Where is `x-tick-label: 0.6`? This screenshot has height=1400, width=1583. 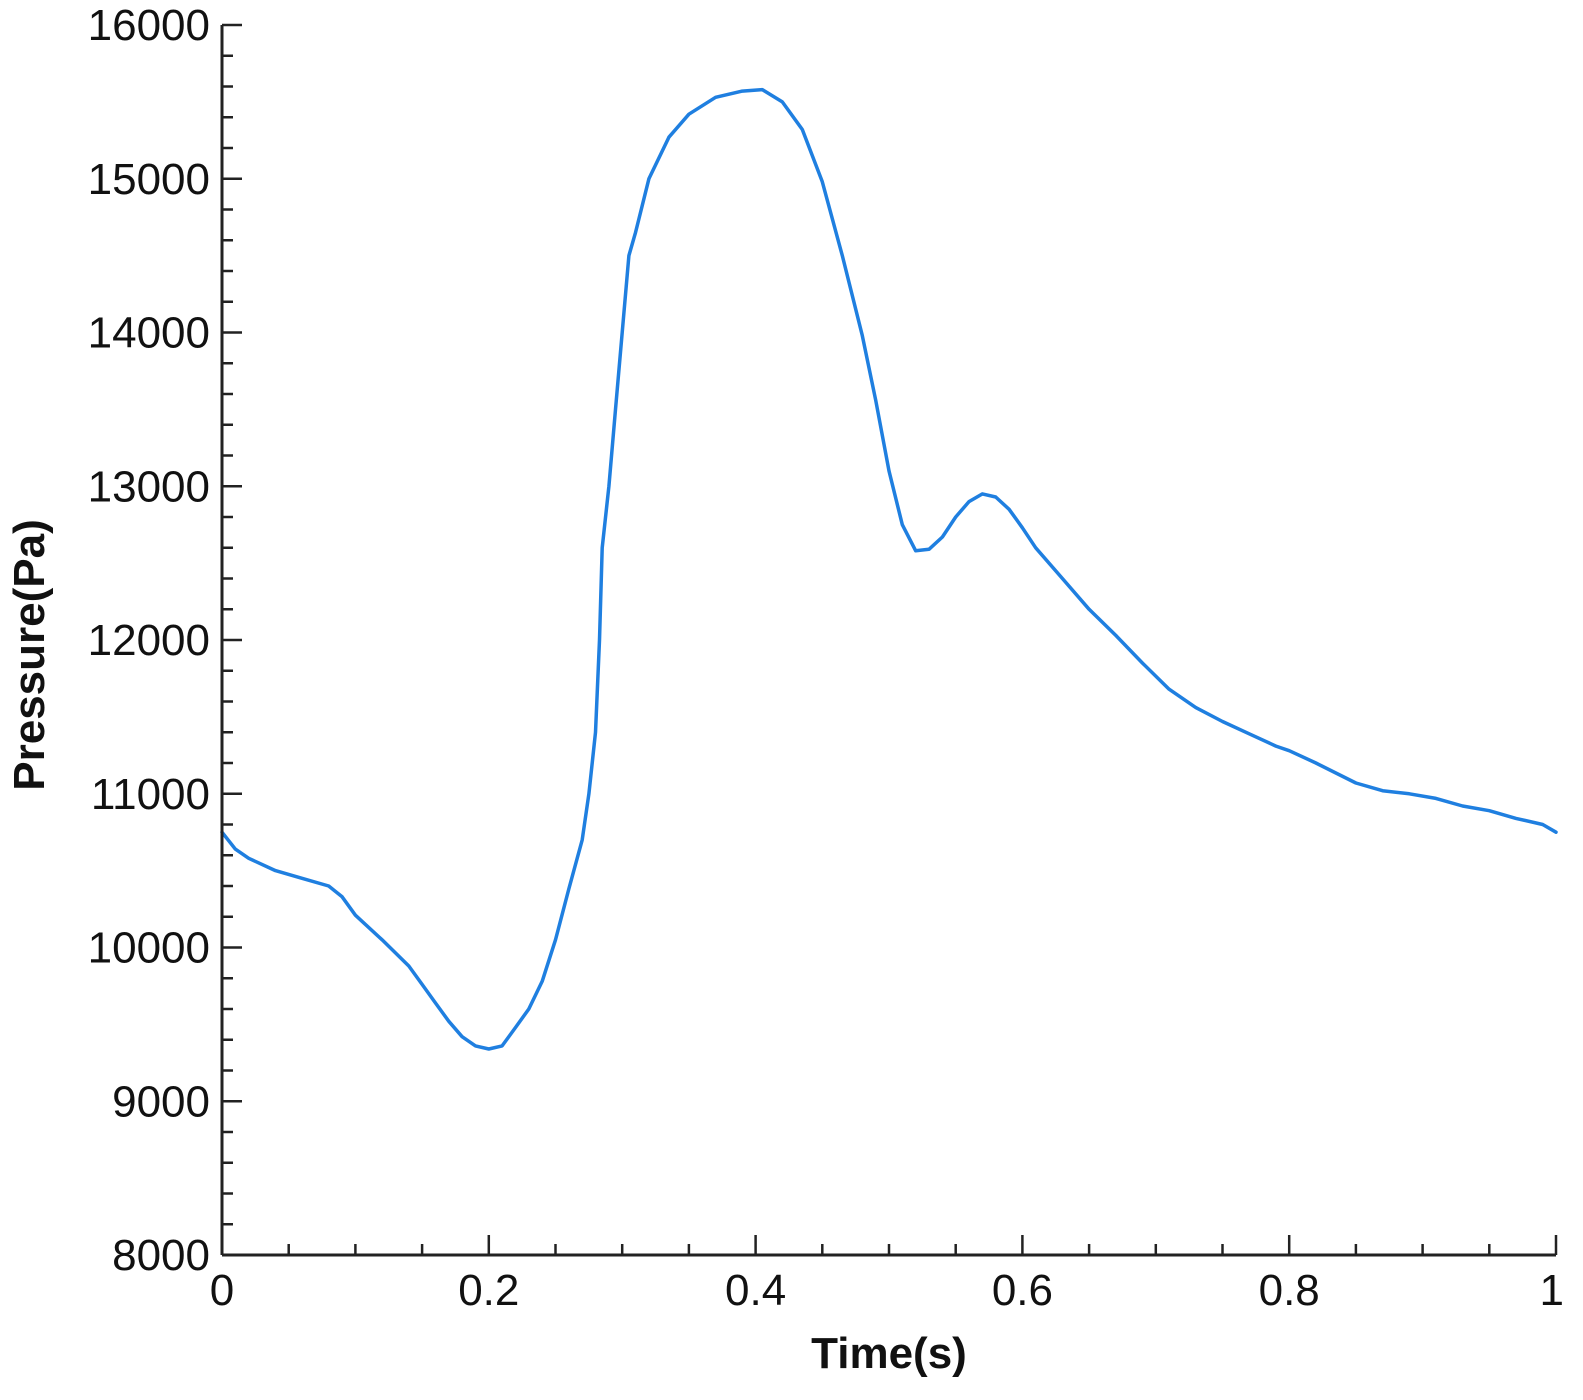 x-tick-label: 0.6 is located at coordinates (1022, 1290).